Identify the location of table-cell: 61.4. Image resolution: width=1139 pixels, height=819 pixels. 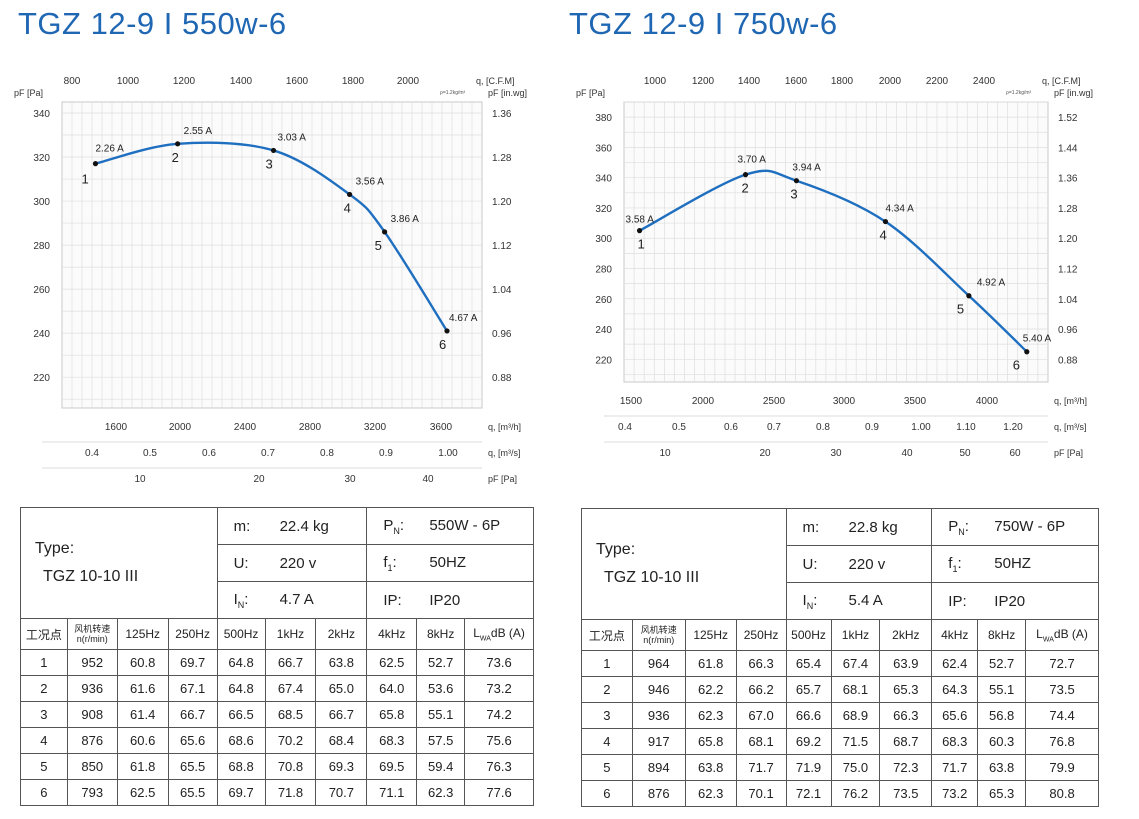
(142, 714).